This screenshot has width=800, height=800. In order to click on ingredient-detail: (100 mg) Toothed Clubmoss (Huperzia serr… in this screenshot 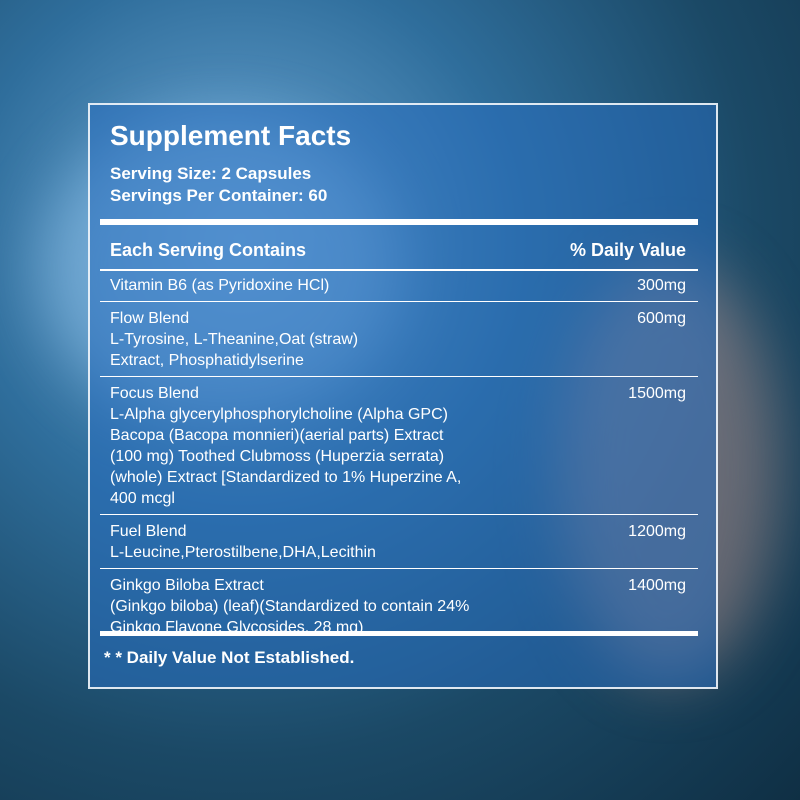, I will do `click(277, 456)`.